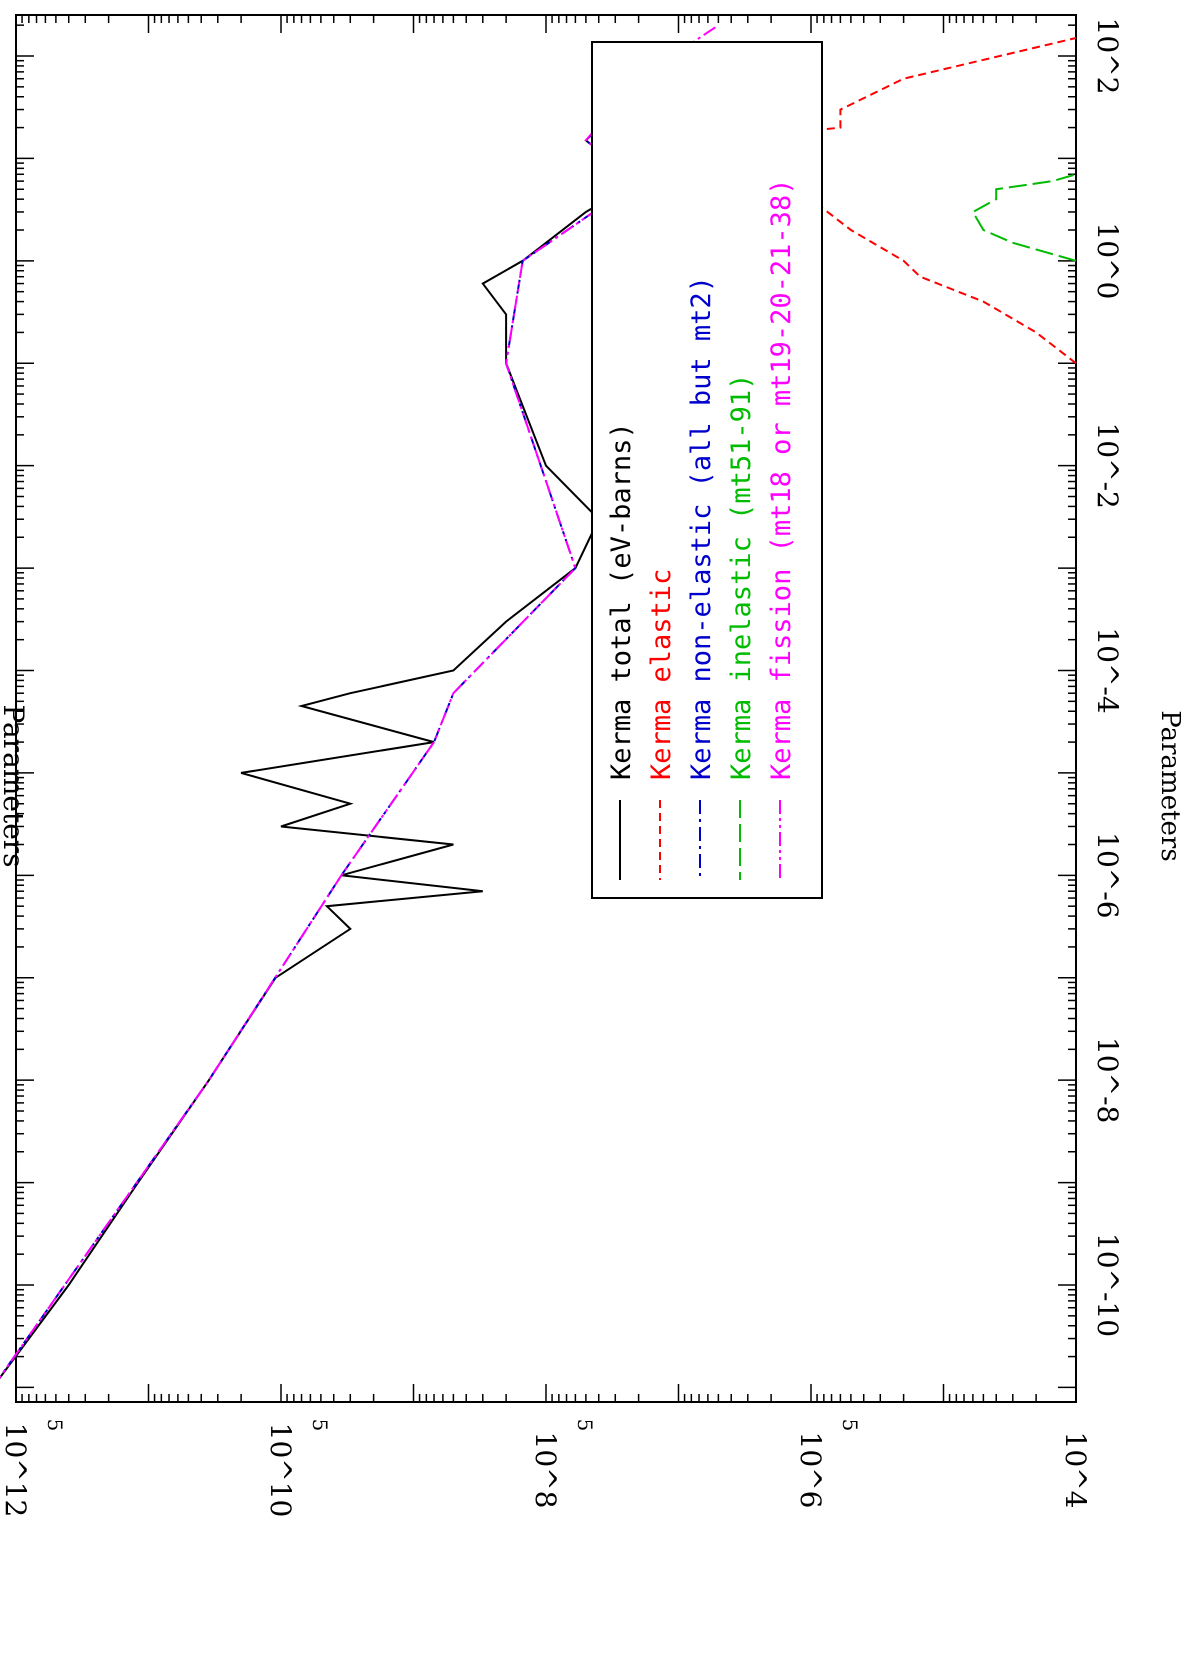  I want to click on legend-box, so click(707, 470).